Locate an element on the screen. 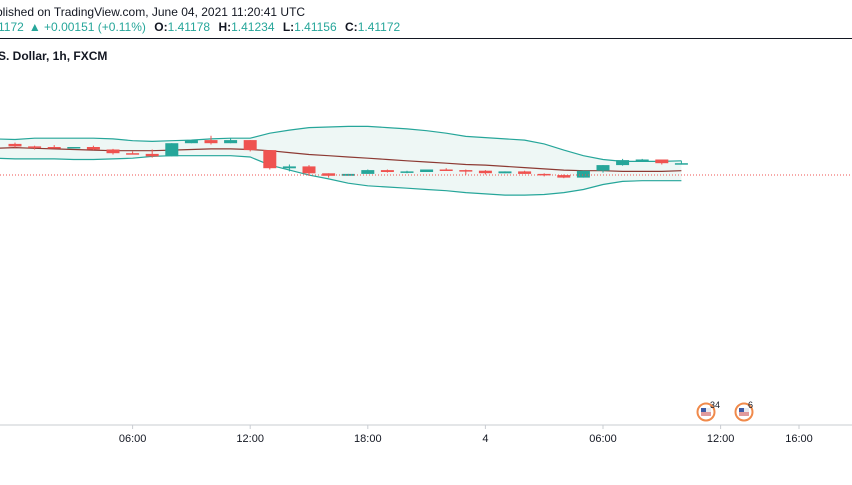  time-axis: 06:00 12:00 18:00 4 06:00 12:00 16:00 is located at coordinates (426, 434).